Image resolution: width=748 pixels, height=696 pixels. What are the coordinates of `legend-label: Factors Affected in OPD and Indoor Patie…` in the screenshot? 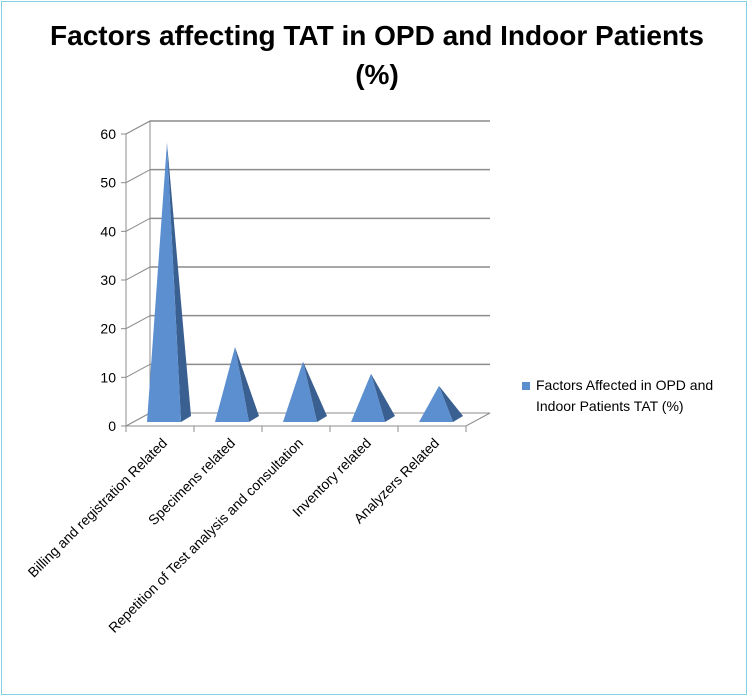 It's located at (625, 395).